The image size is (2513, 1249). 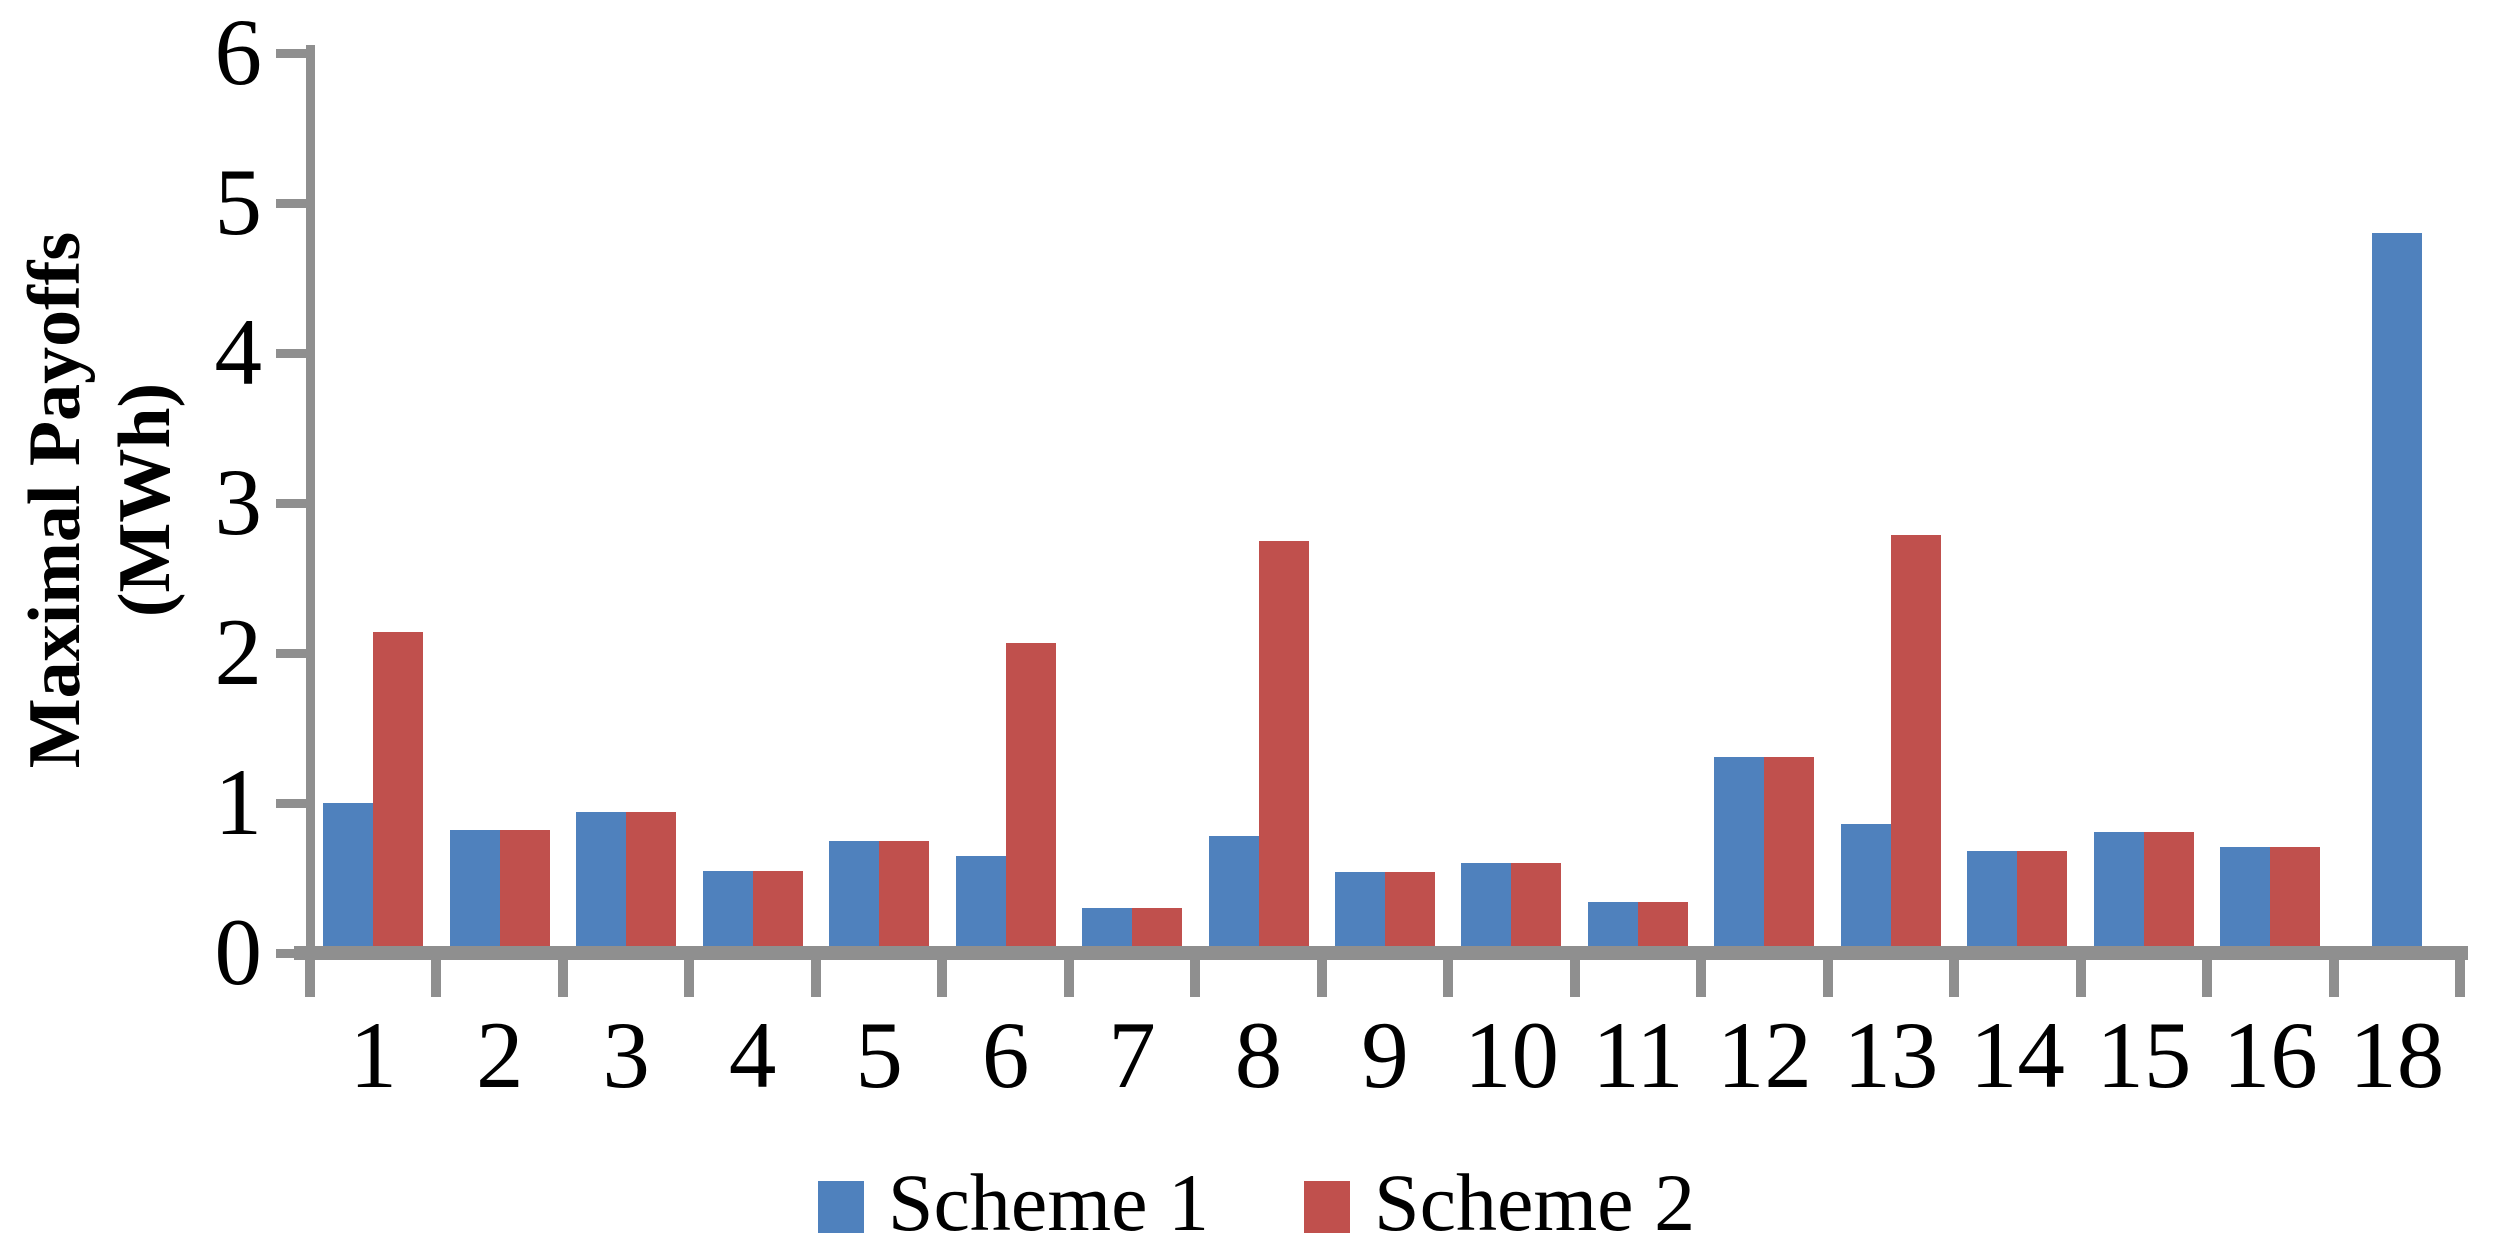 What do you see at coordinates (238, 502) in the screenshot?
I see `y-tick-label-3: 3` at bounding box center [238, 502].